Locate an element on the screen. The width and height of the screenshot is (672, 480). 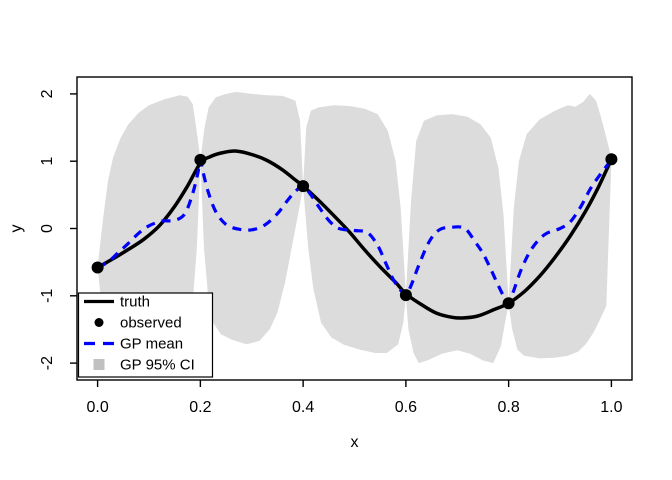
legend-ci-square-swatch is located at coordinates (99, 364).